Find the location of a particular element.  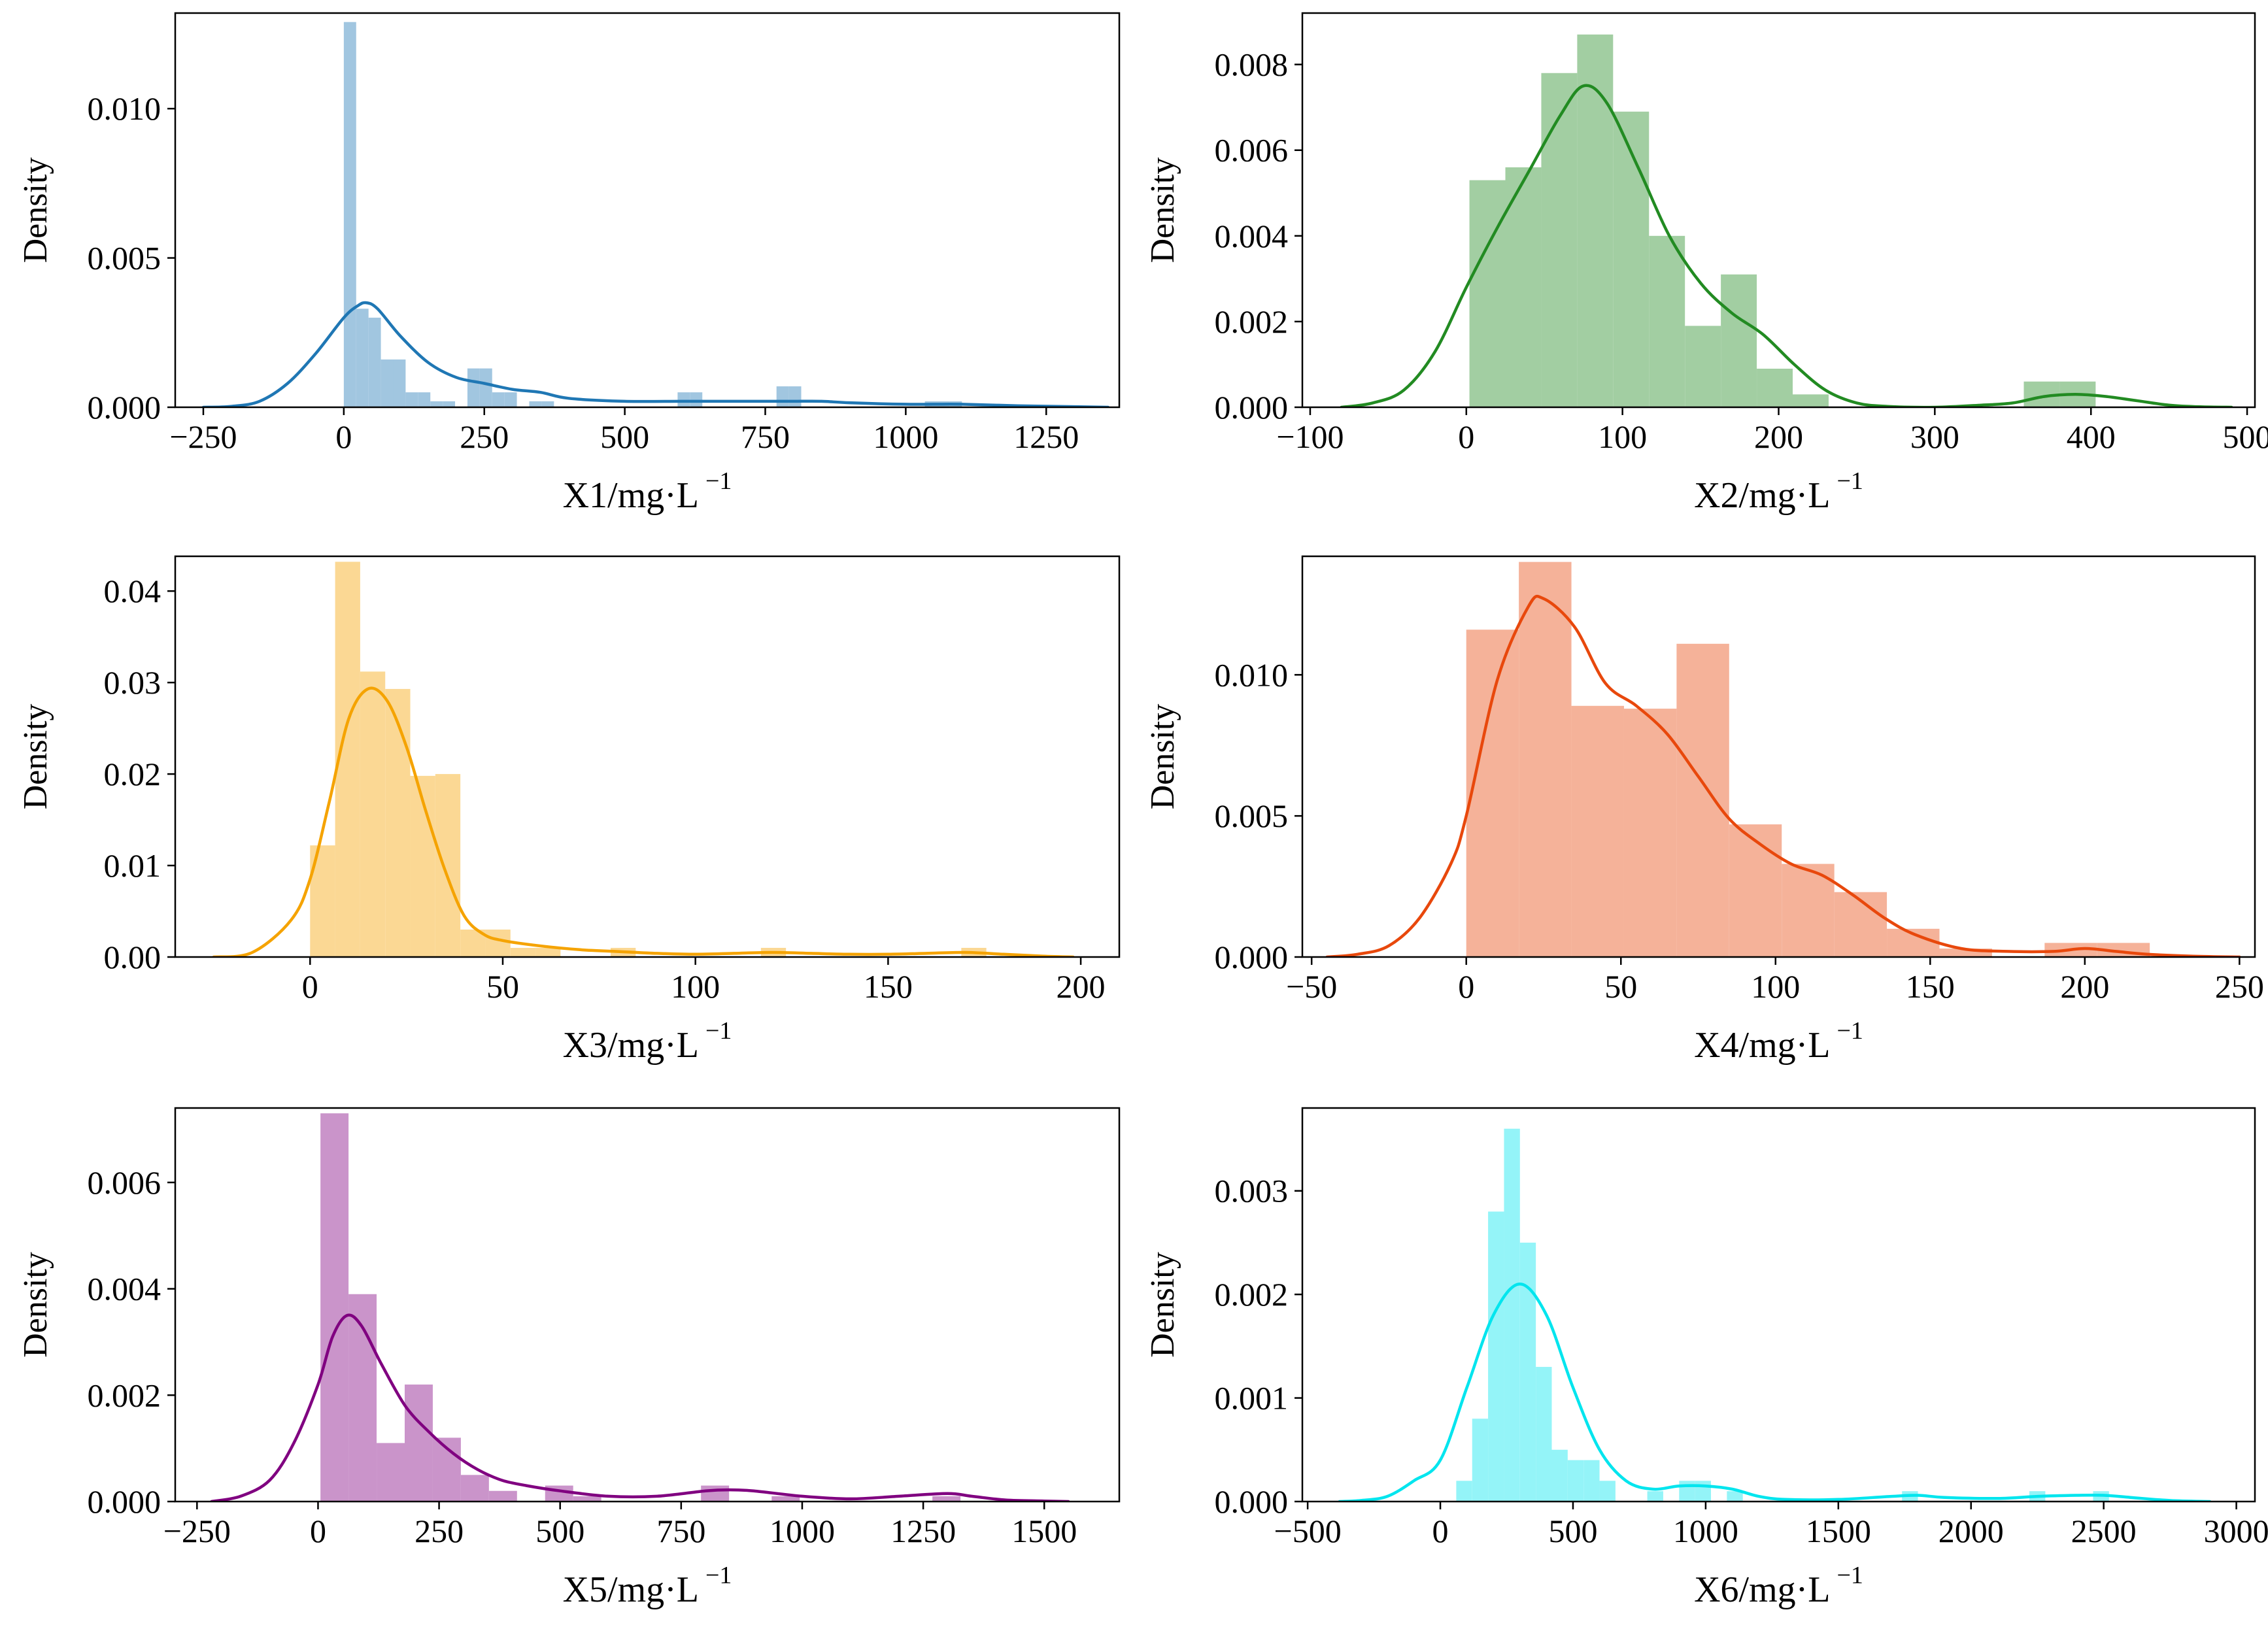

x-tick-label: 50 is located at coordinates (1621, 987).